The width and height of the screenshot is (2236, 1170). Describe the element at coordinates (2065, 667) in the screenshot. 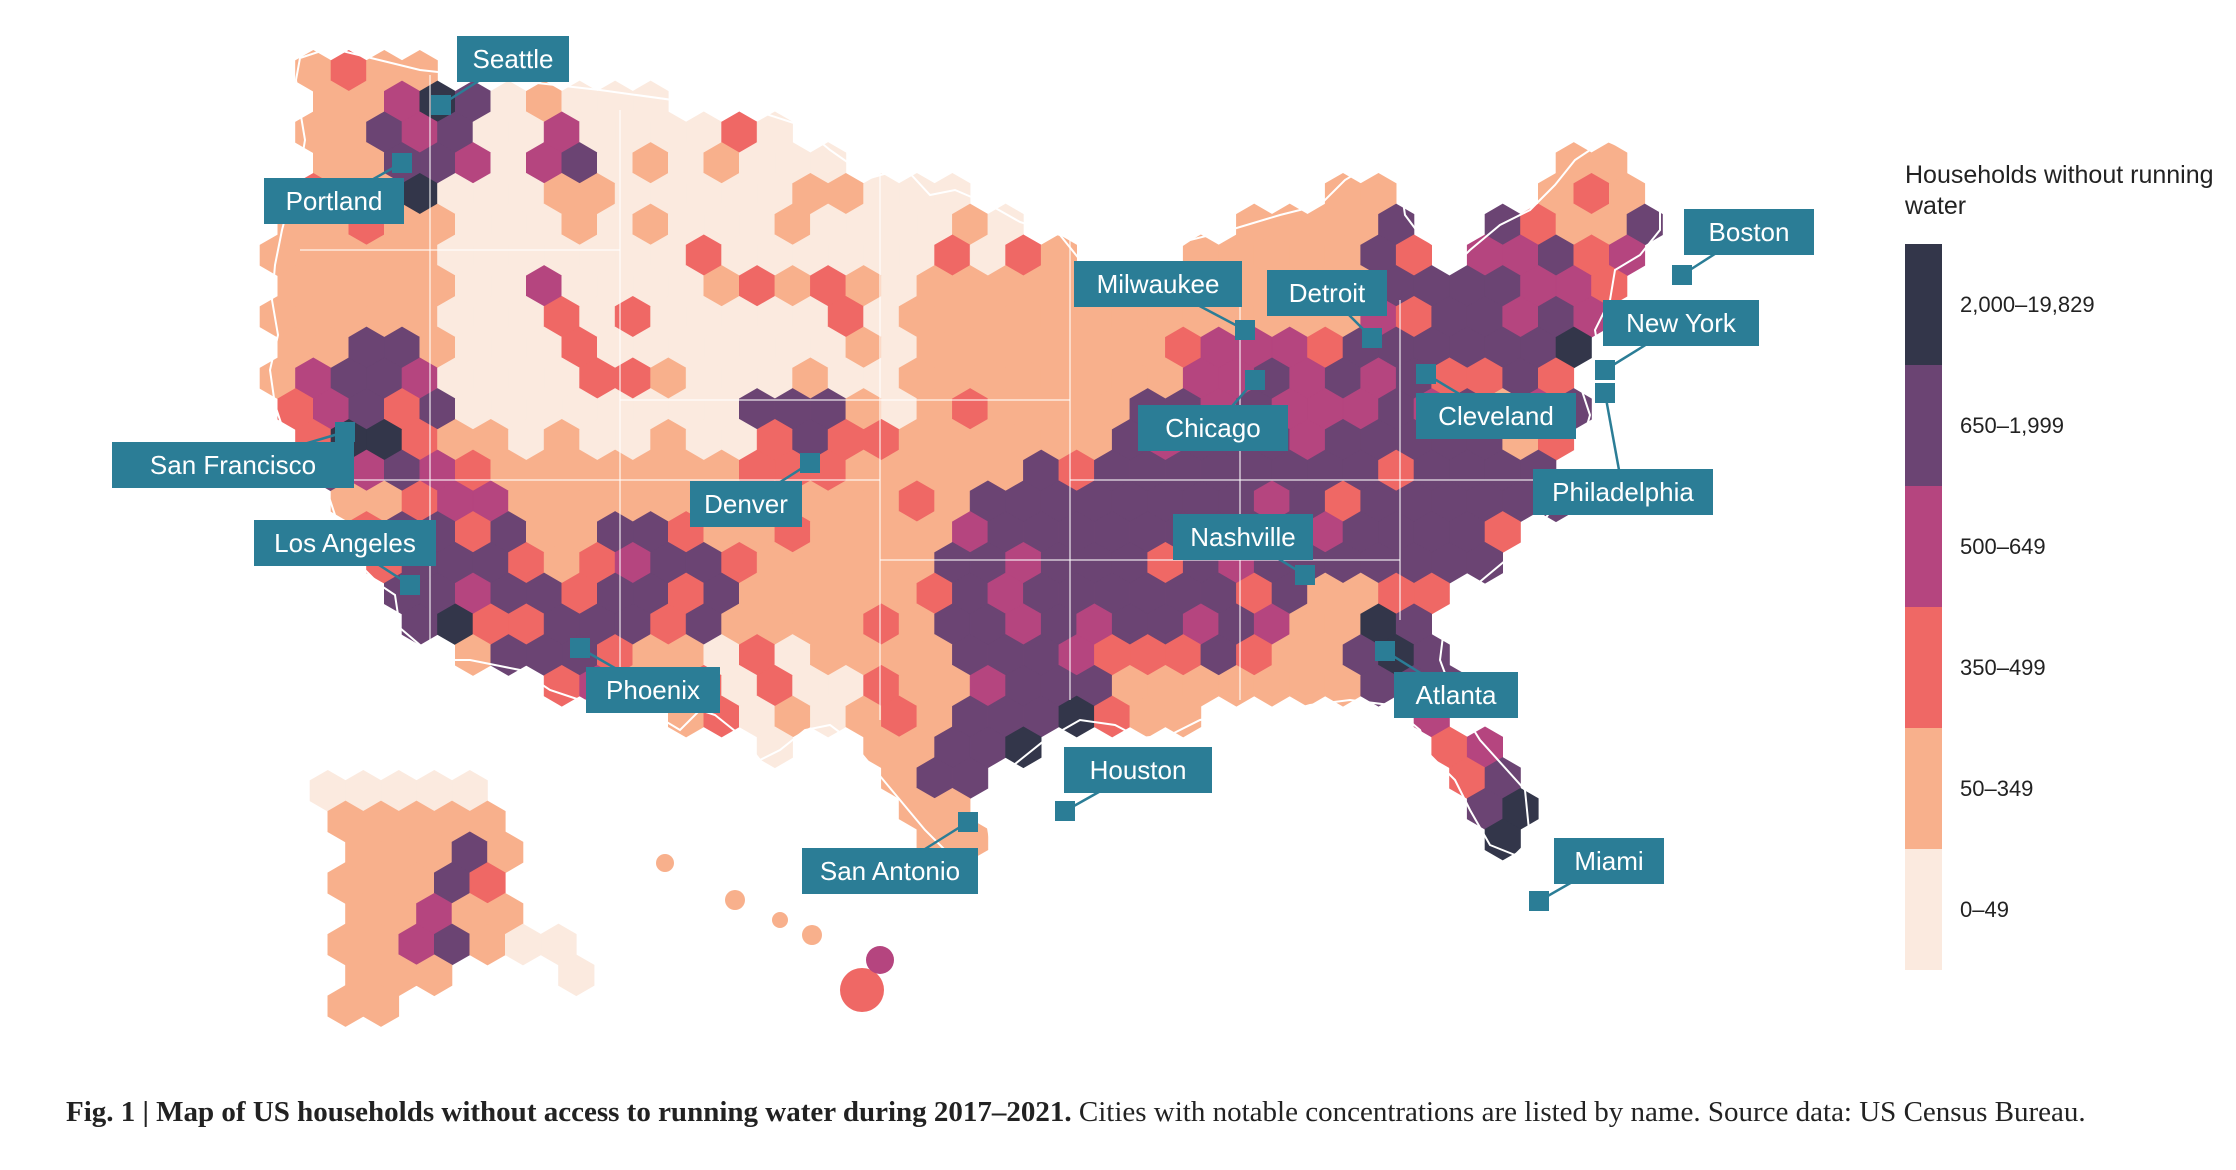

I see `legend-item: 350–499` at that location.